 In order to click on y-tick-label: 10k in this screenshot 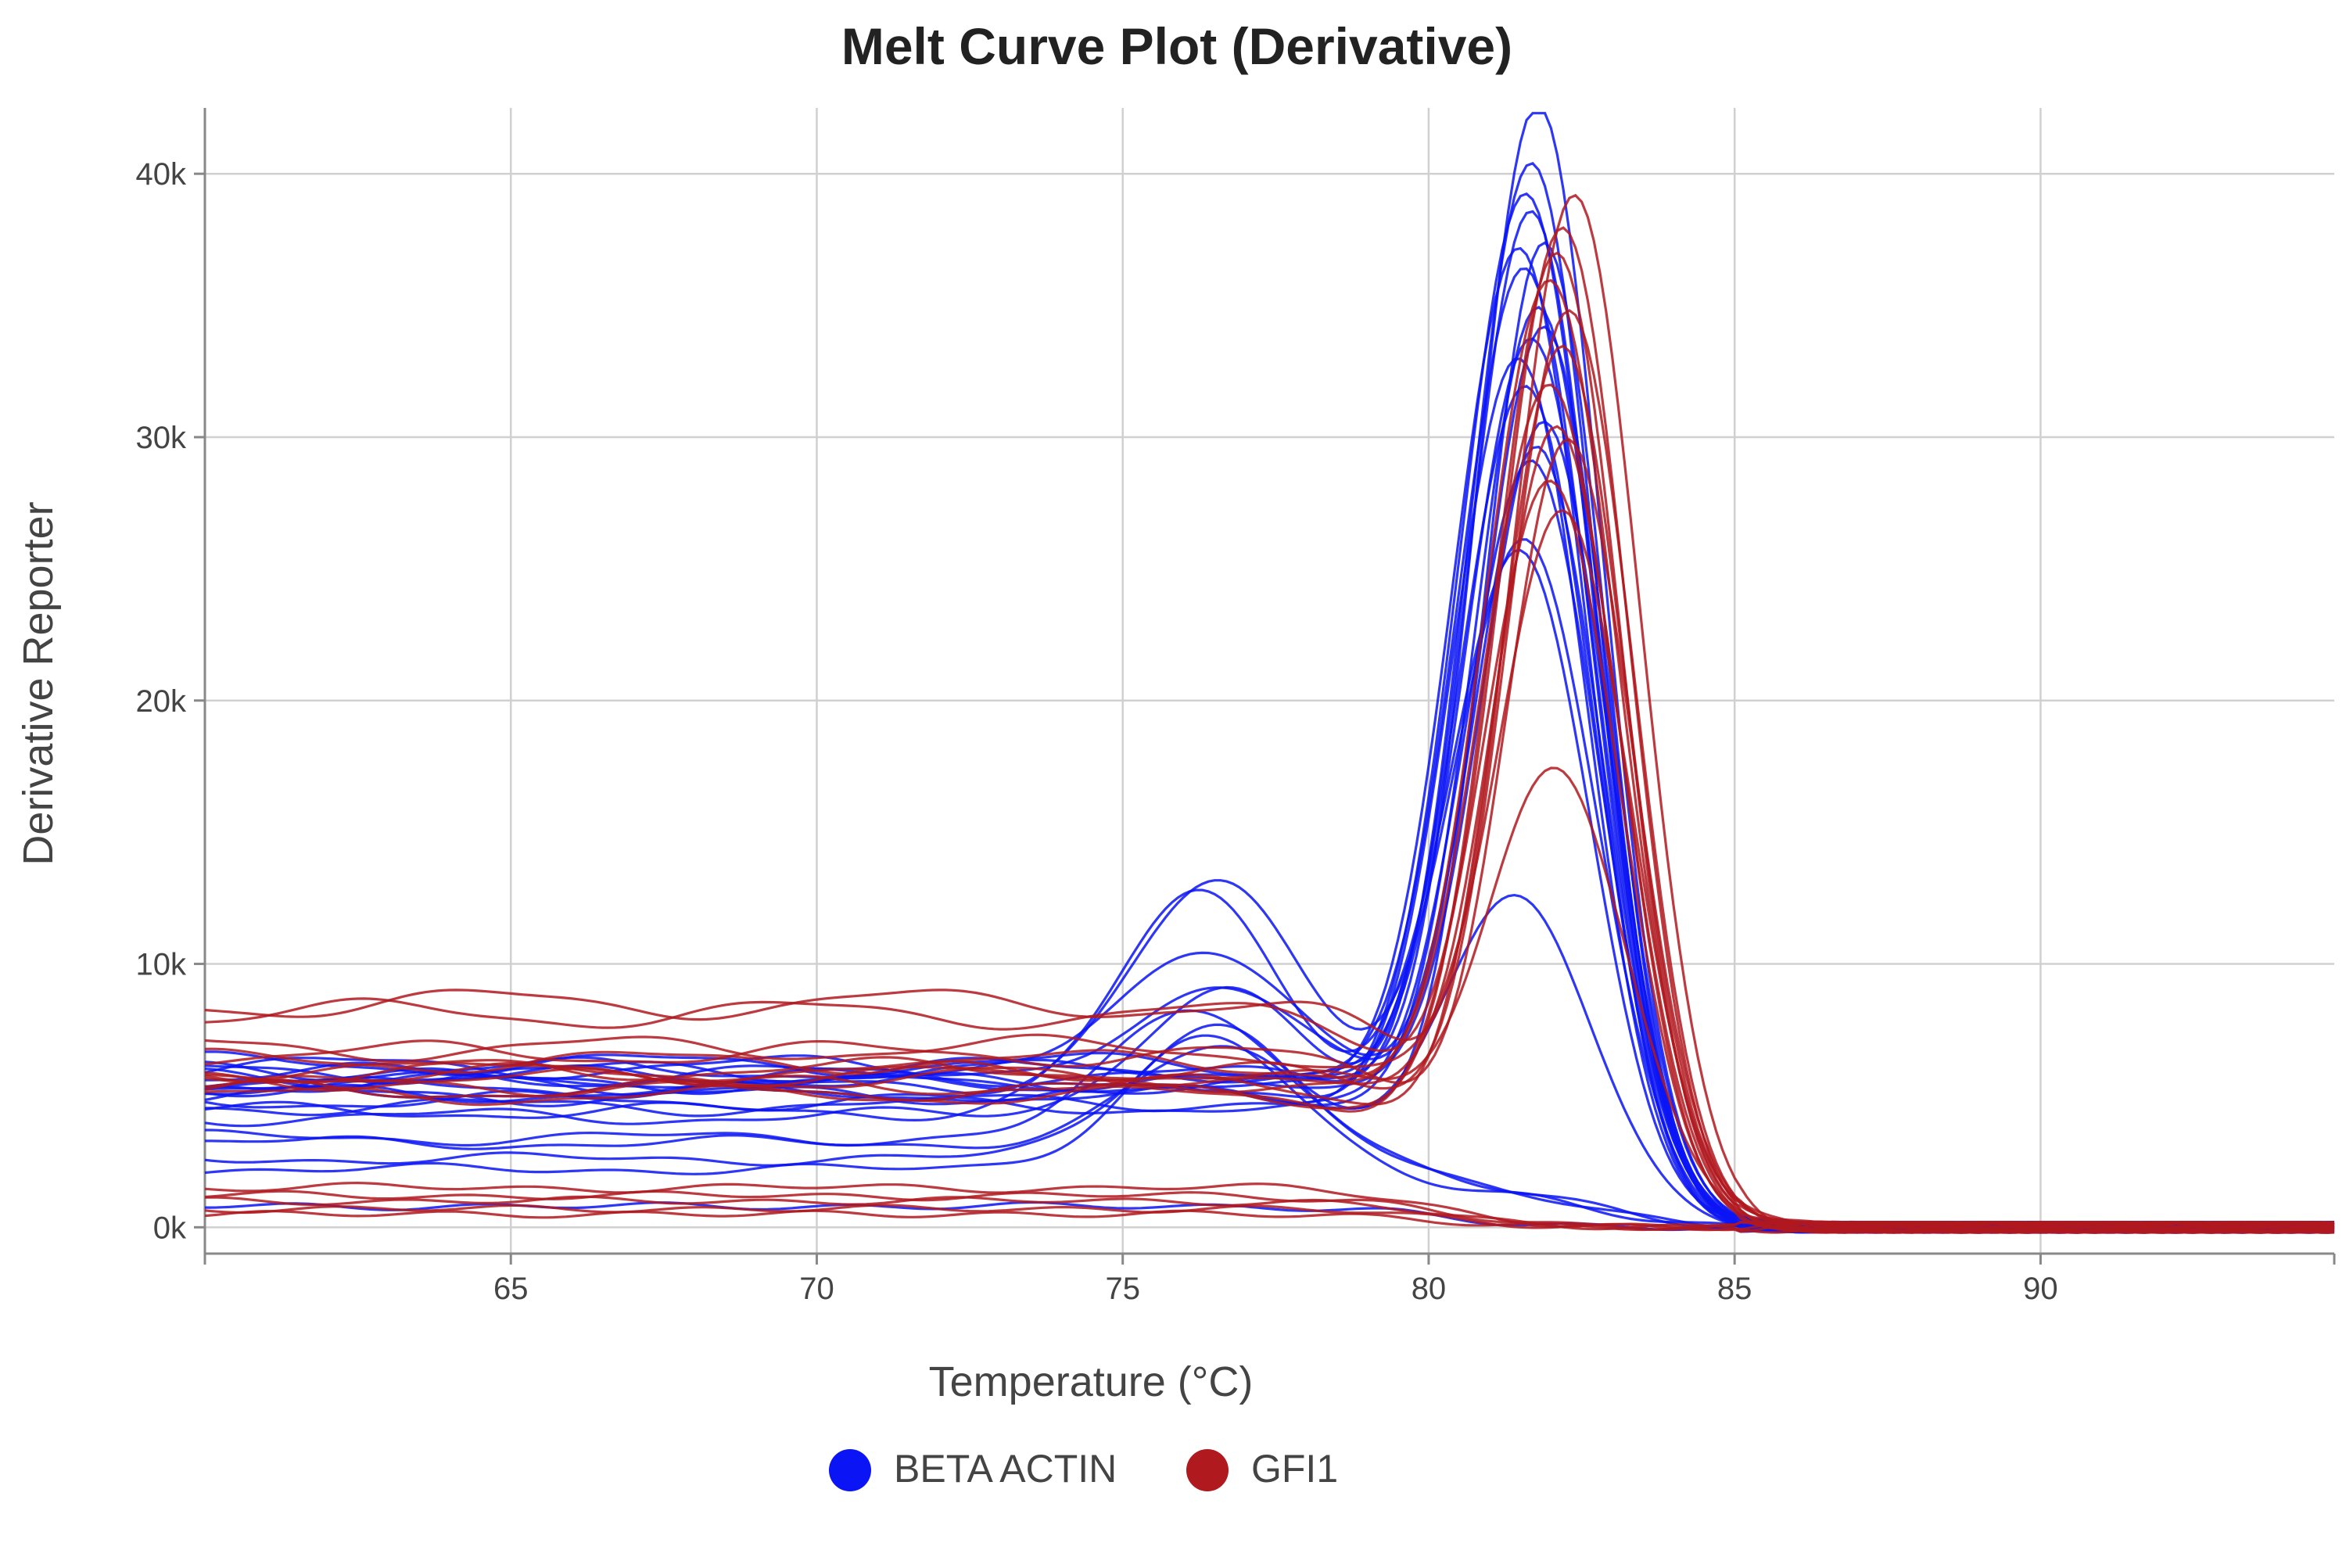, I will do `click(161, 965)`.